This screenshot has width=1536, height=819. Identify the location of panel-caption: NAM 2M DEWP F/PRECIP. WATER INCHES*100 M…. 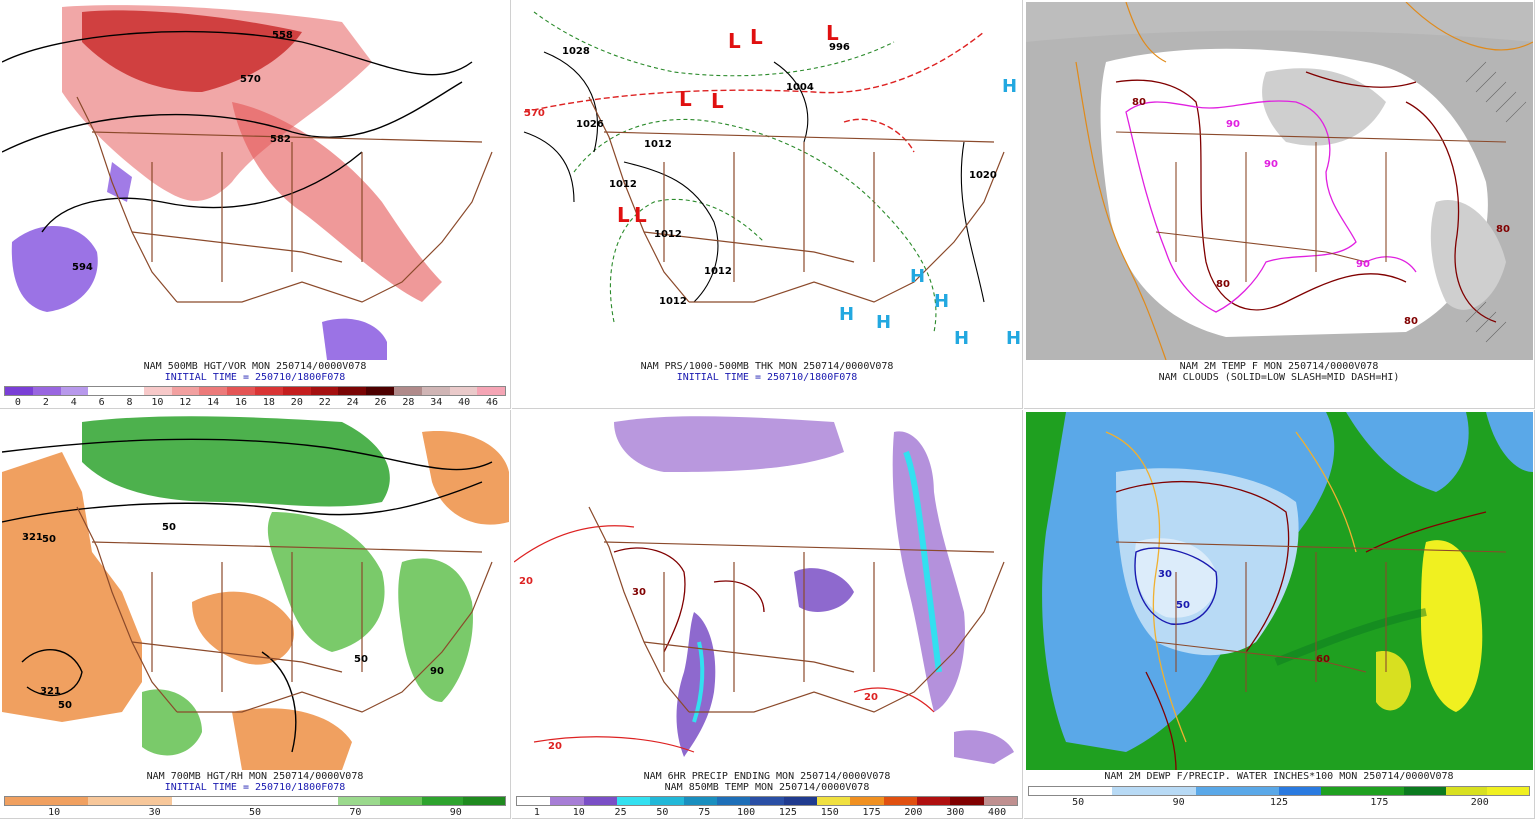
(1279, 776).